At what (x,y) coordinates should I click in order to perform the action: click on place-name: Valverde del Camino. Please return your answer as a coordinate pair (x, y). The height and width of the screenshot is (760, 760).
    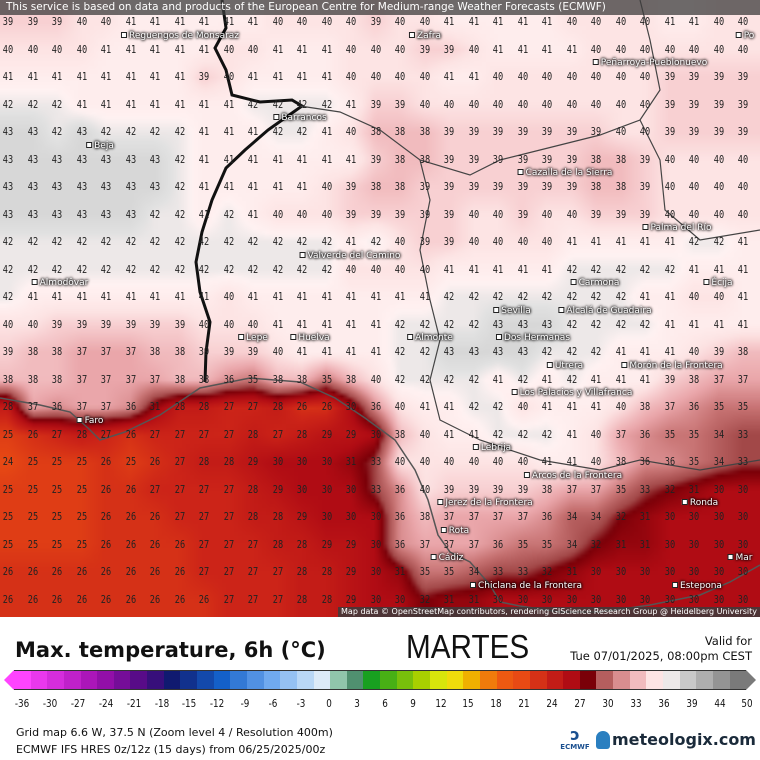
    Looking at the image, I should click on (354, 255).